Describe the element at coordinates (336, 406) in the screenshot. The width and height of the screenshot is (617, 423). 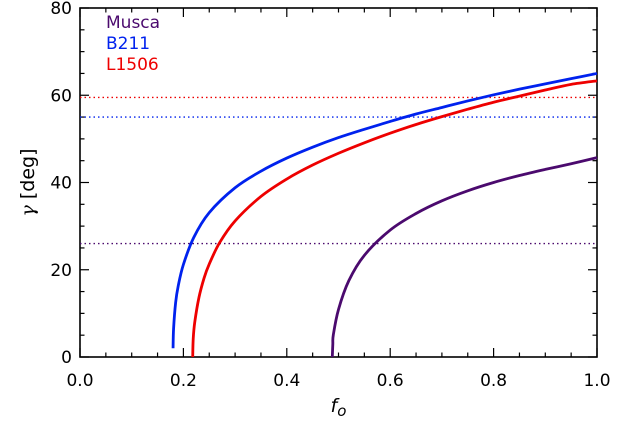
I see `x-axis-label-main: f` at that location.